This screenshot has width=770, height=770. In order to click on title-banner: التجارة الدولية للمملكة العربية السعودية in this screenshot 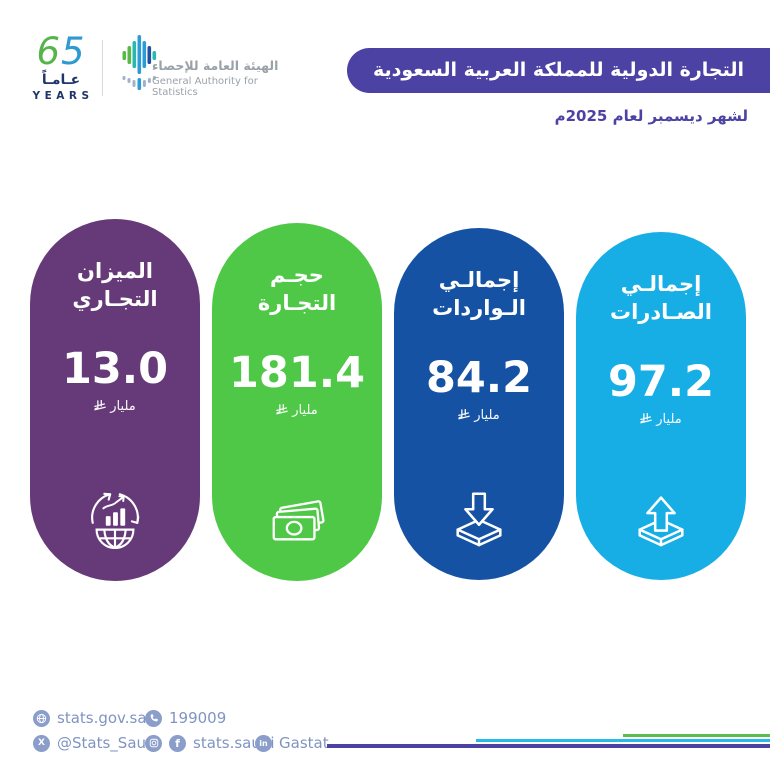, I will do `click(558, 70)`.